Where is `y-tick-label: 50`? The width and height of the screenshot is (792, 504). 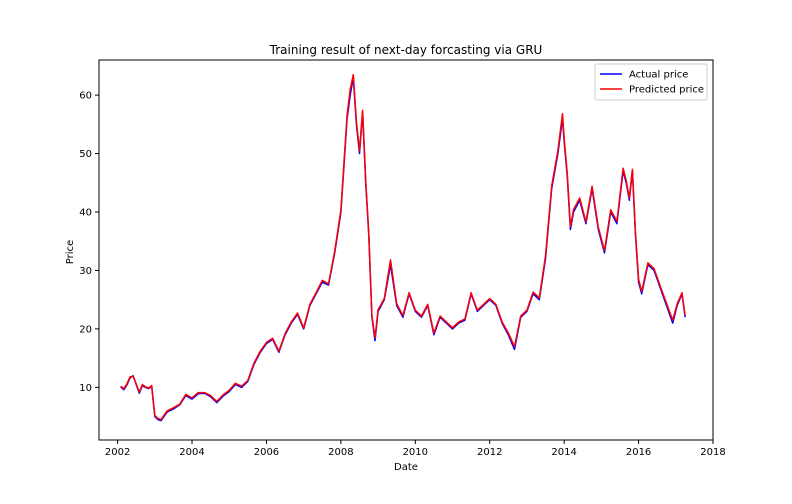
y-tick-label: 50 is located at coordinates (85, 154).